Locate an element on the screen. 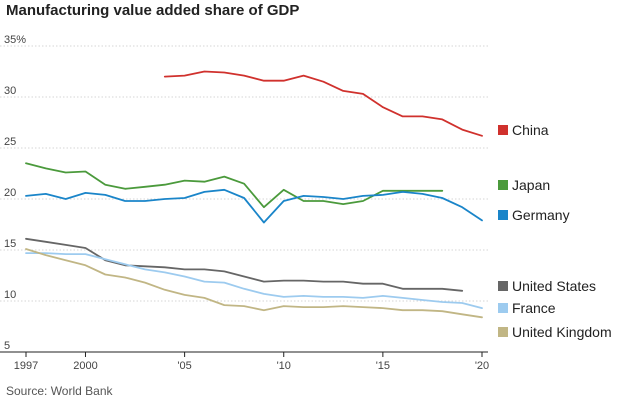 The image size is (620, 400). series-line-japan is located at coordinates (234, 185).